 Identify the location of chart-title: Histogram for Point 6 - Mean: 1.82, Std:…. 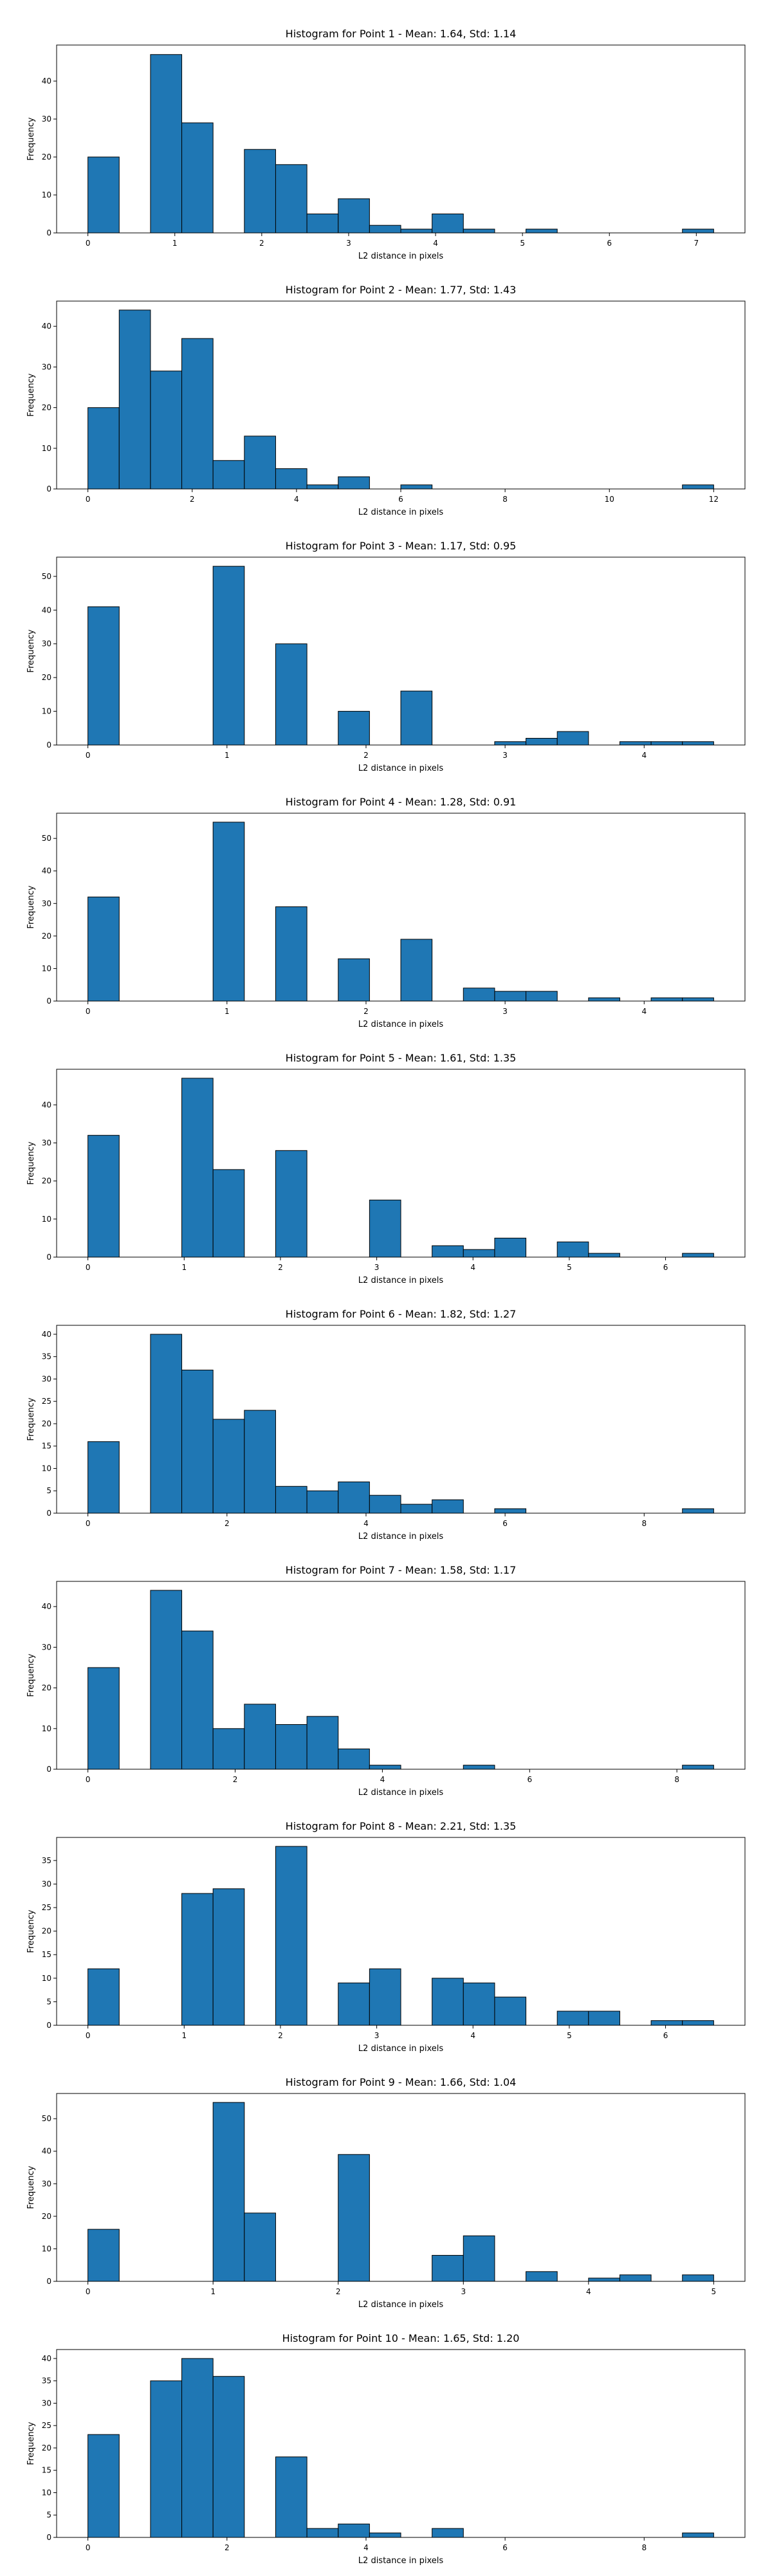
(401, 1314).